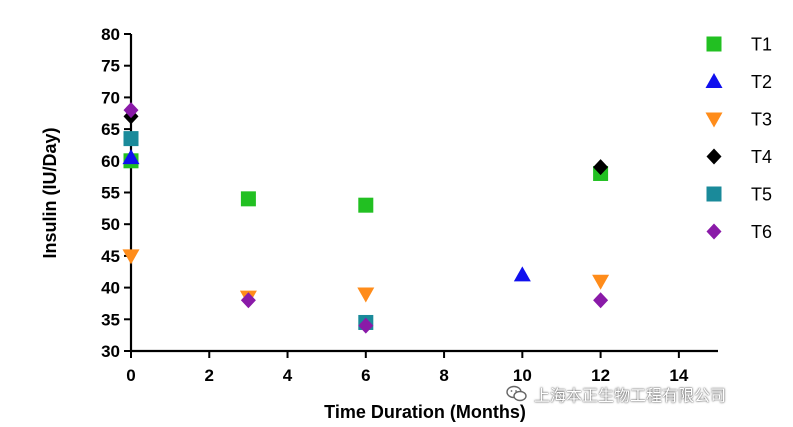 Image resolution: width=793 pixels, height=427 pixels. Describe the element at coordinates (366, 277) in the screenshot. I see `series-t3` at that location.